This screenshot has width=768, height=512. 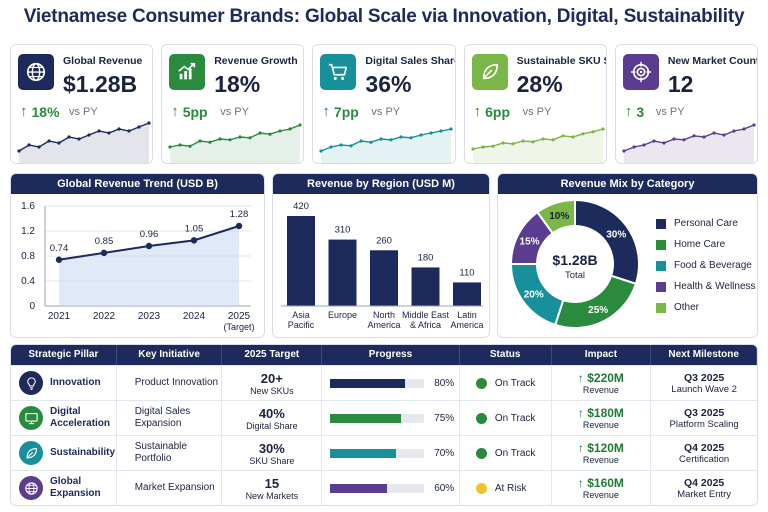 What do you see at coordinates (444, 453) in the screenshot?
I see `progress-value: 70%` at bounding box center [444, 453].